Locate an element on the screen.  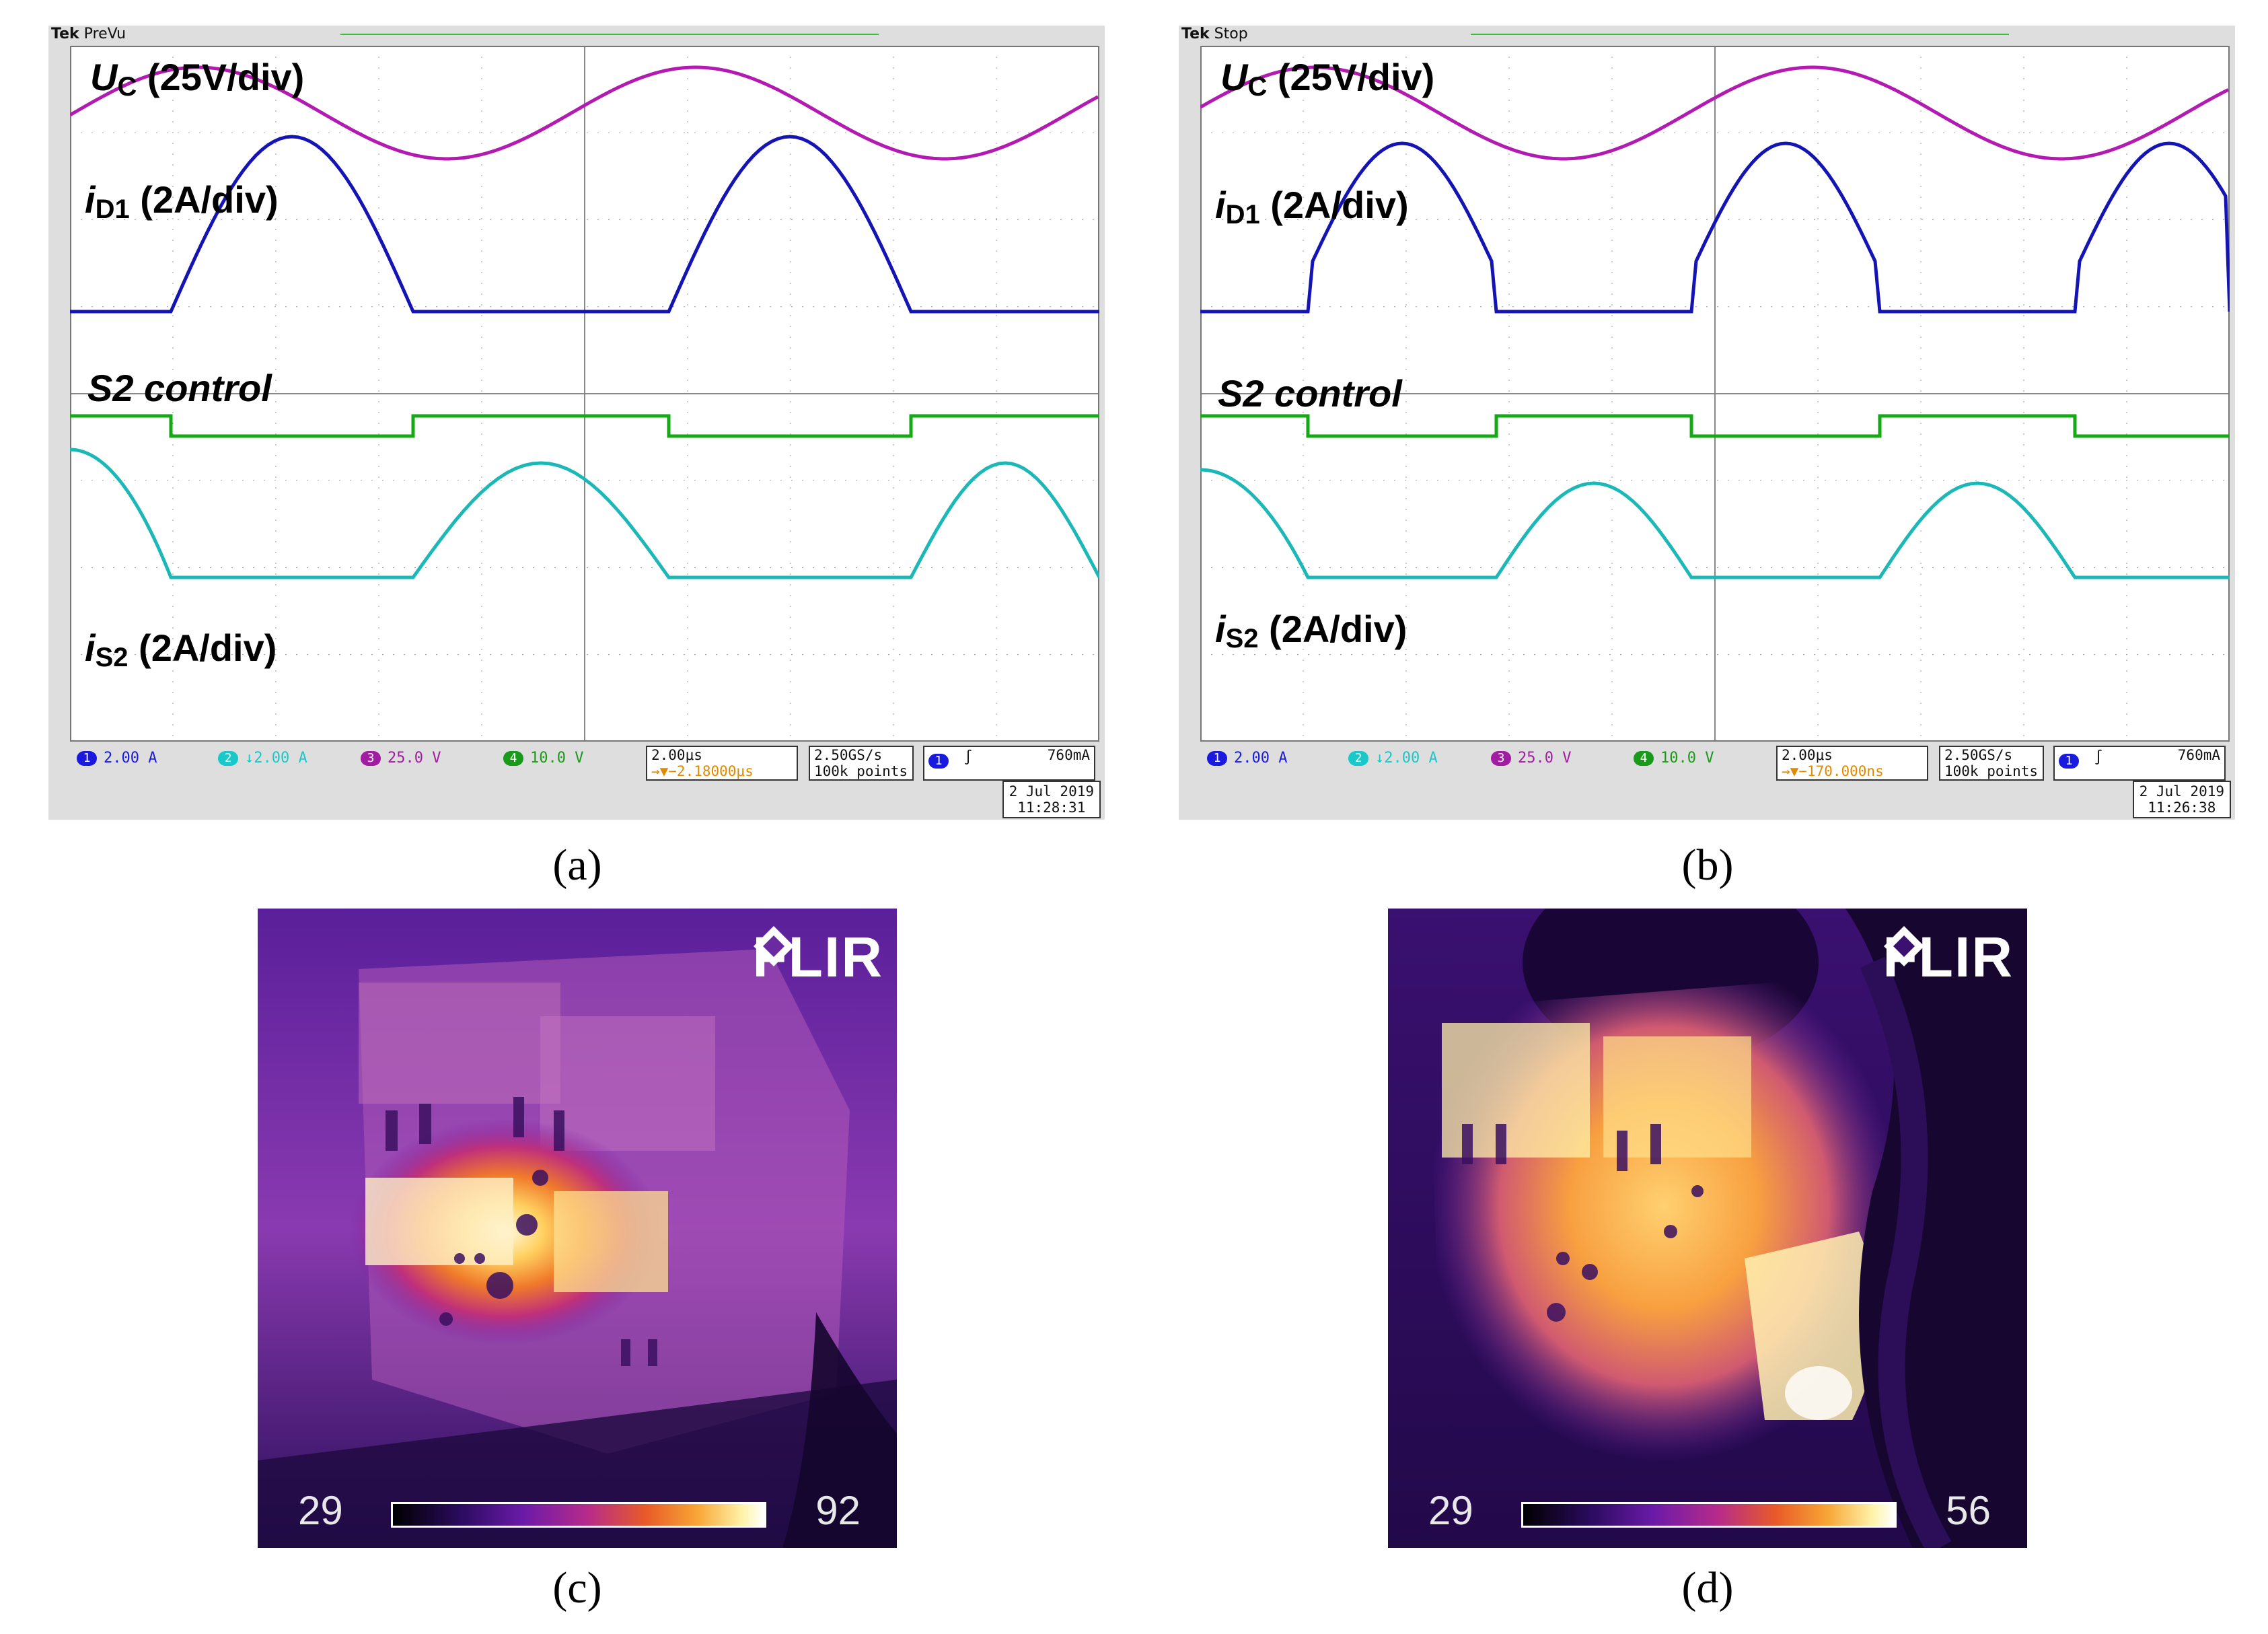
thermal-image-d: FLIR 29 56 is located at coordinates (1708, 1228).